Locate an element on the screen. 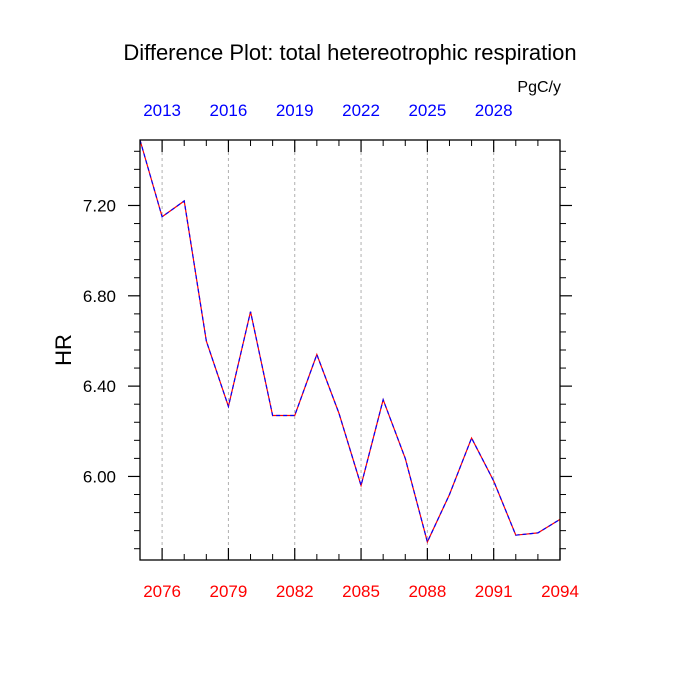 Image resolution: width=700 pixels, height=700 pixels. x-axis-bottom: 2076 2079 2082 2085 2088 2091 2094 is located at coordinates (359, 574).